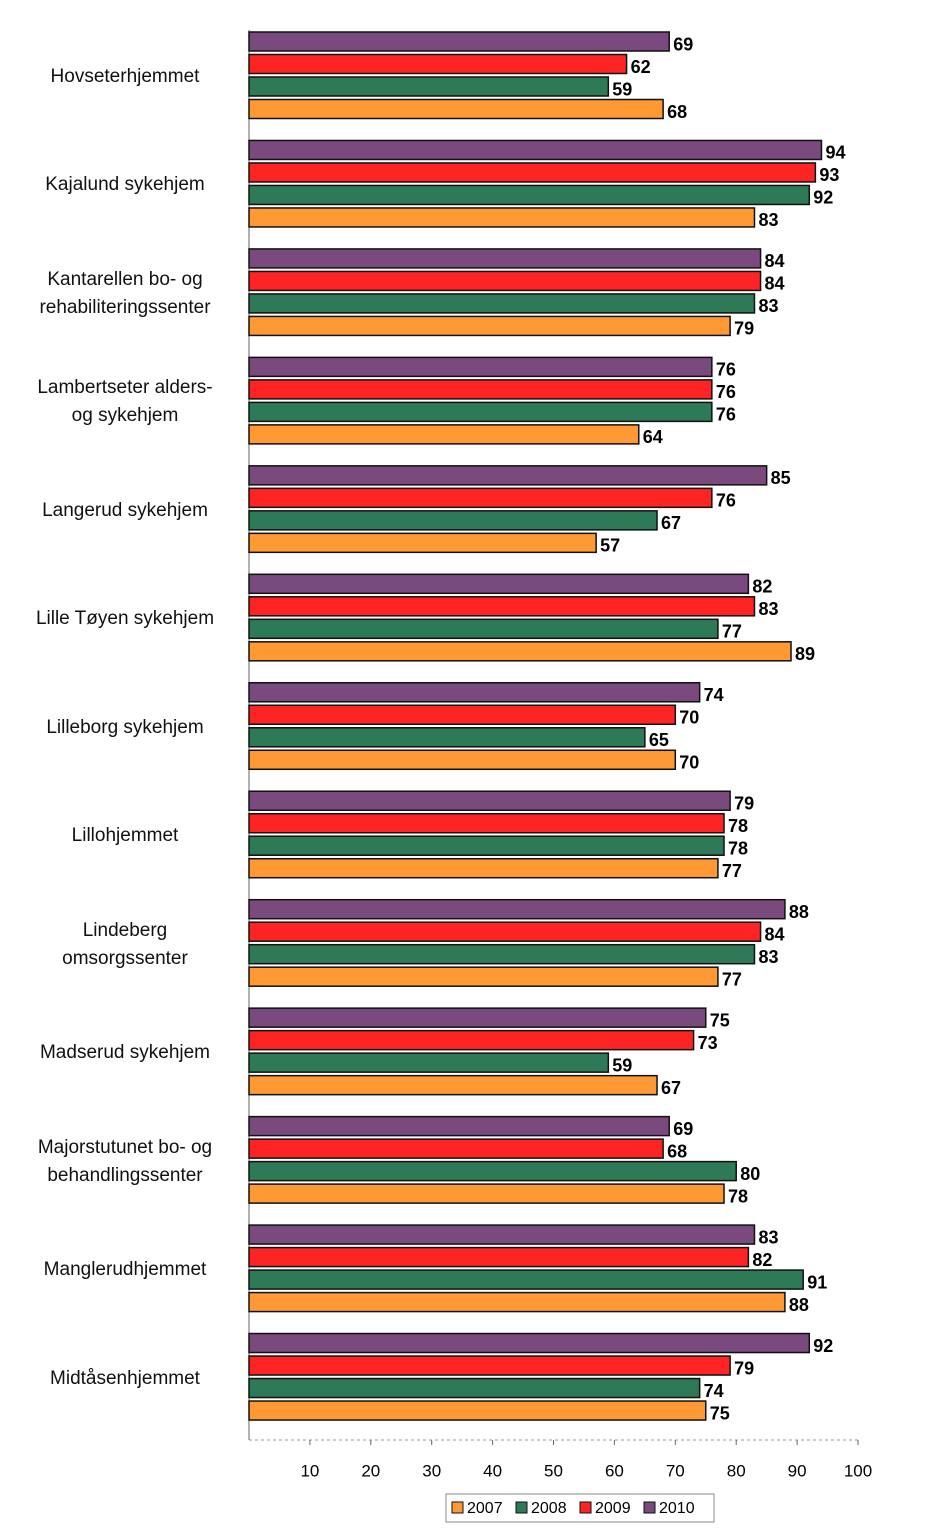 Image resolution: width=929 pixels, height=1528 pixels. I want to click on x-tick-label: 60, so click(614, 1470).